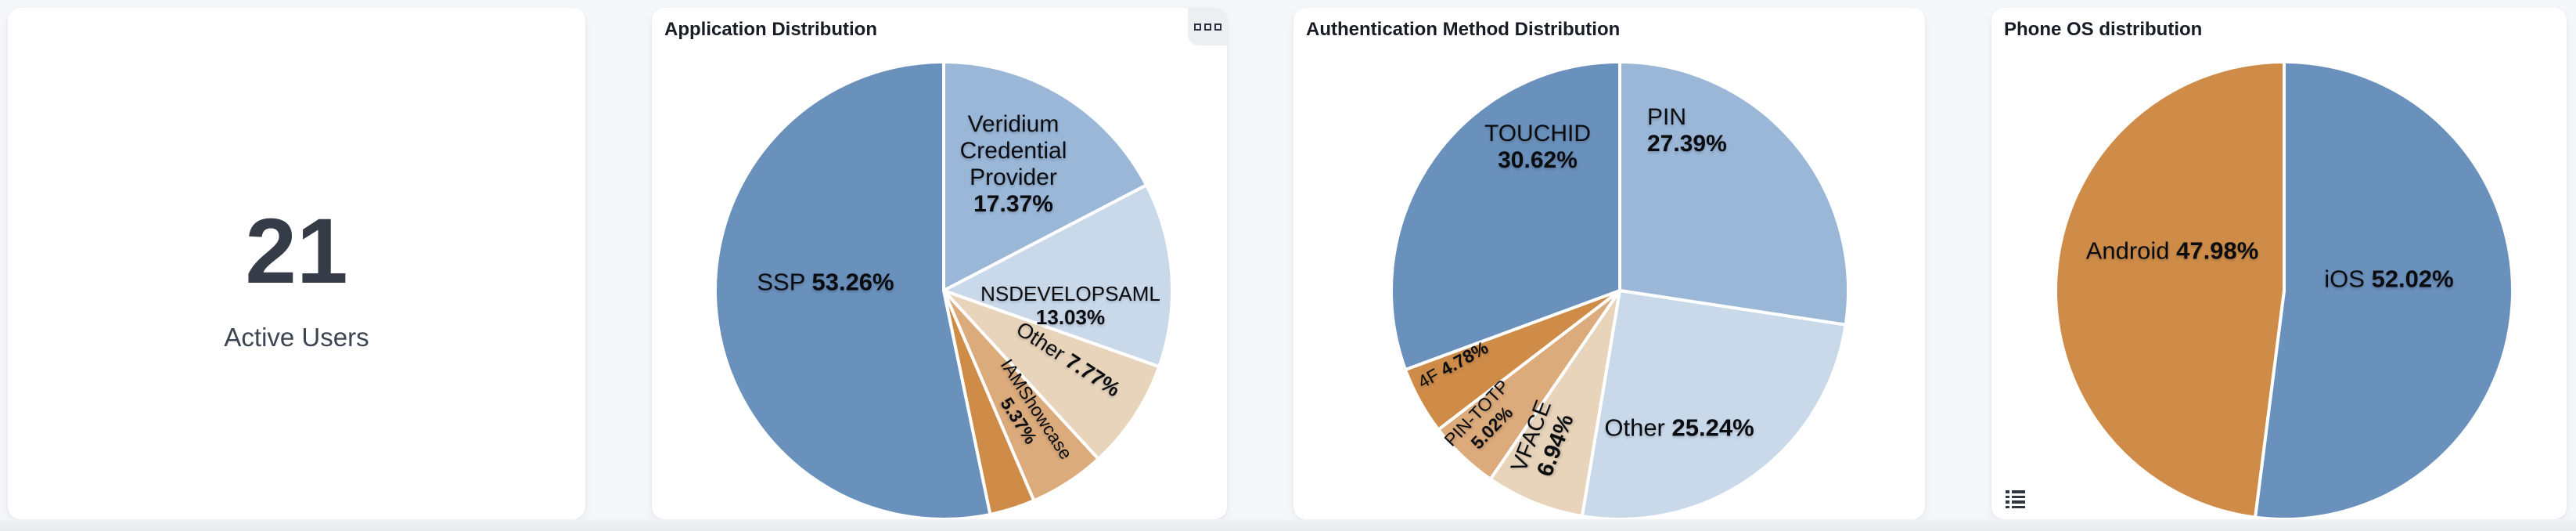  I want to click on chart-toolbar-button, so click(1207, 26).